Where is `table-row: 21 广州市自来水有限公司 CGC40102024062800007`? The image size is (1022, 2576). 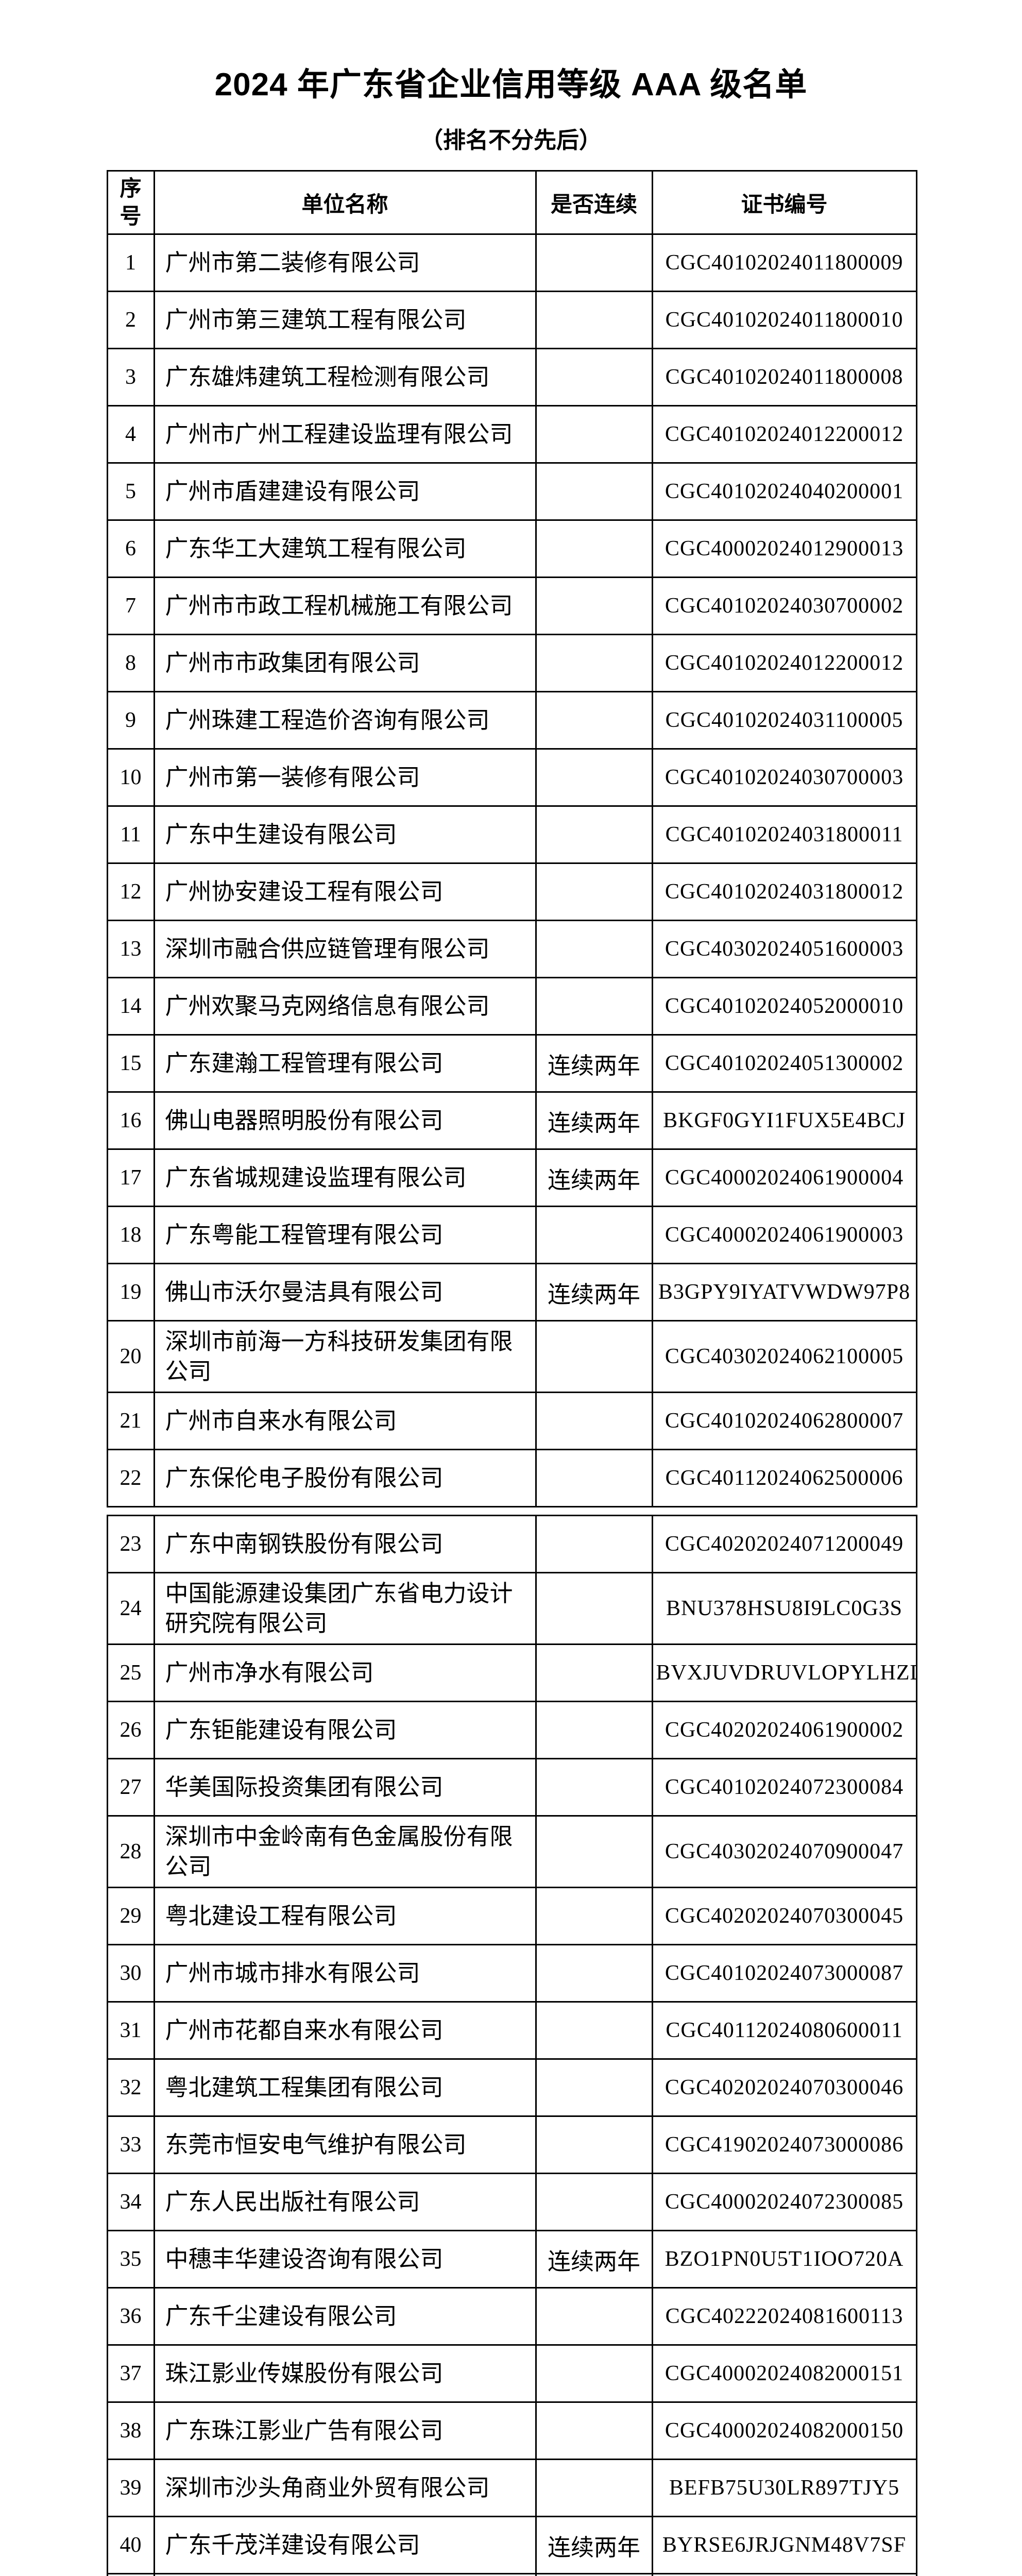 table-row: 21 广州市自来水有限公司 CGC40102024062800007 is located at coordinates (511, 1422).